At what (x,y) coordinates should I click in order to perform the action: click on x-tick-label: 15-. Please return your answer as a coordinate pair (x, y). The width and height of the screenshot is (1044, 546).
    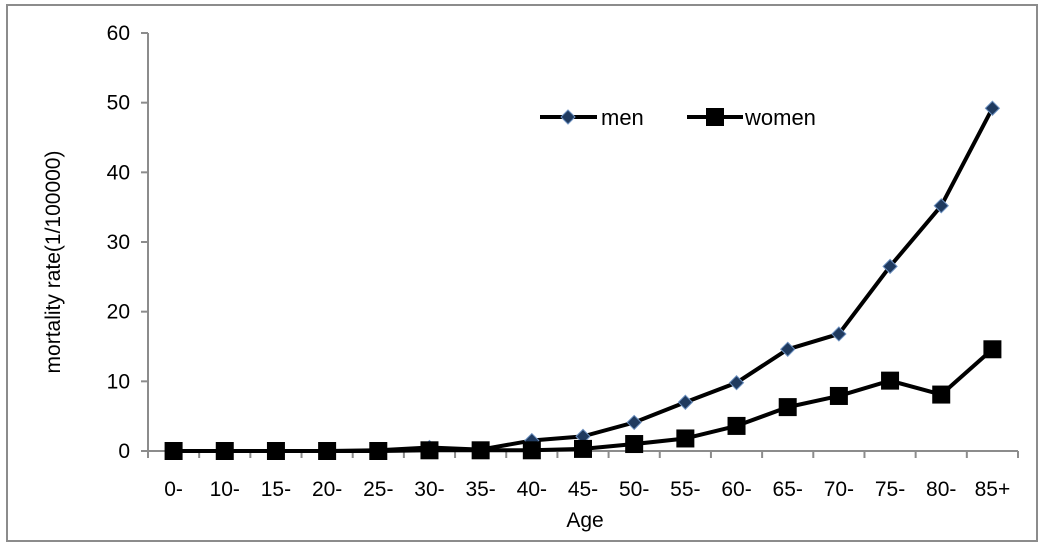
    Looking at the image, I should click on (276, 489).